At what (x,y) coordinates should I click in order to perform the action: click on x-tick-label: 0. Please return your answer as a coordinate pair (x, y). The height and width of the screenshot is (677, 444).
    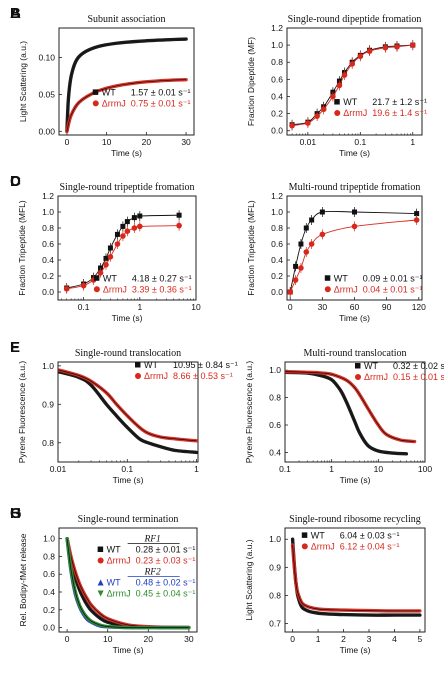
    Looking at the image, I should click on (67, 639).